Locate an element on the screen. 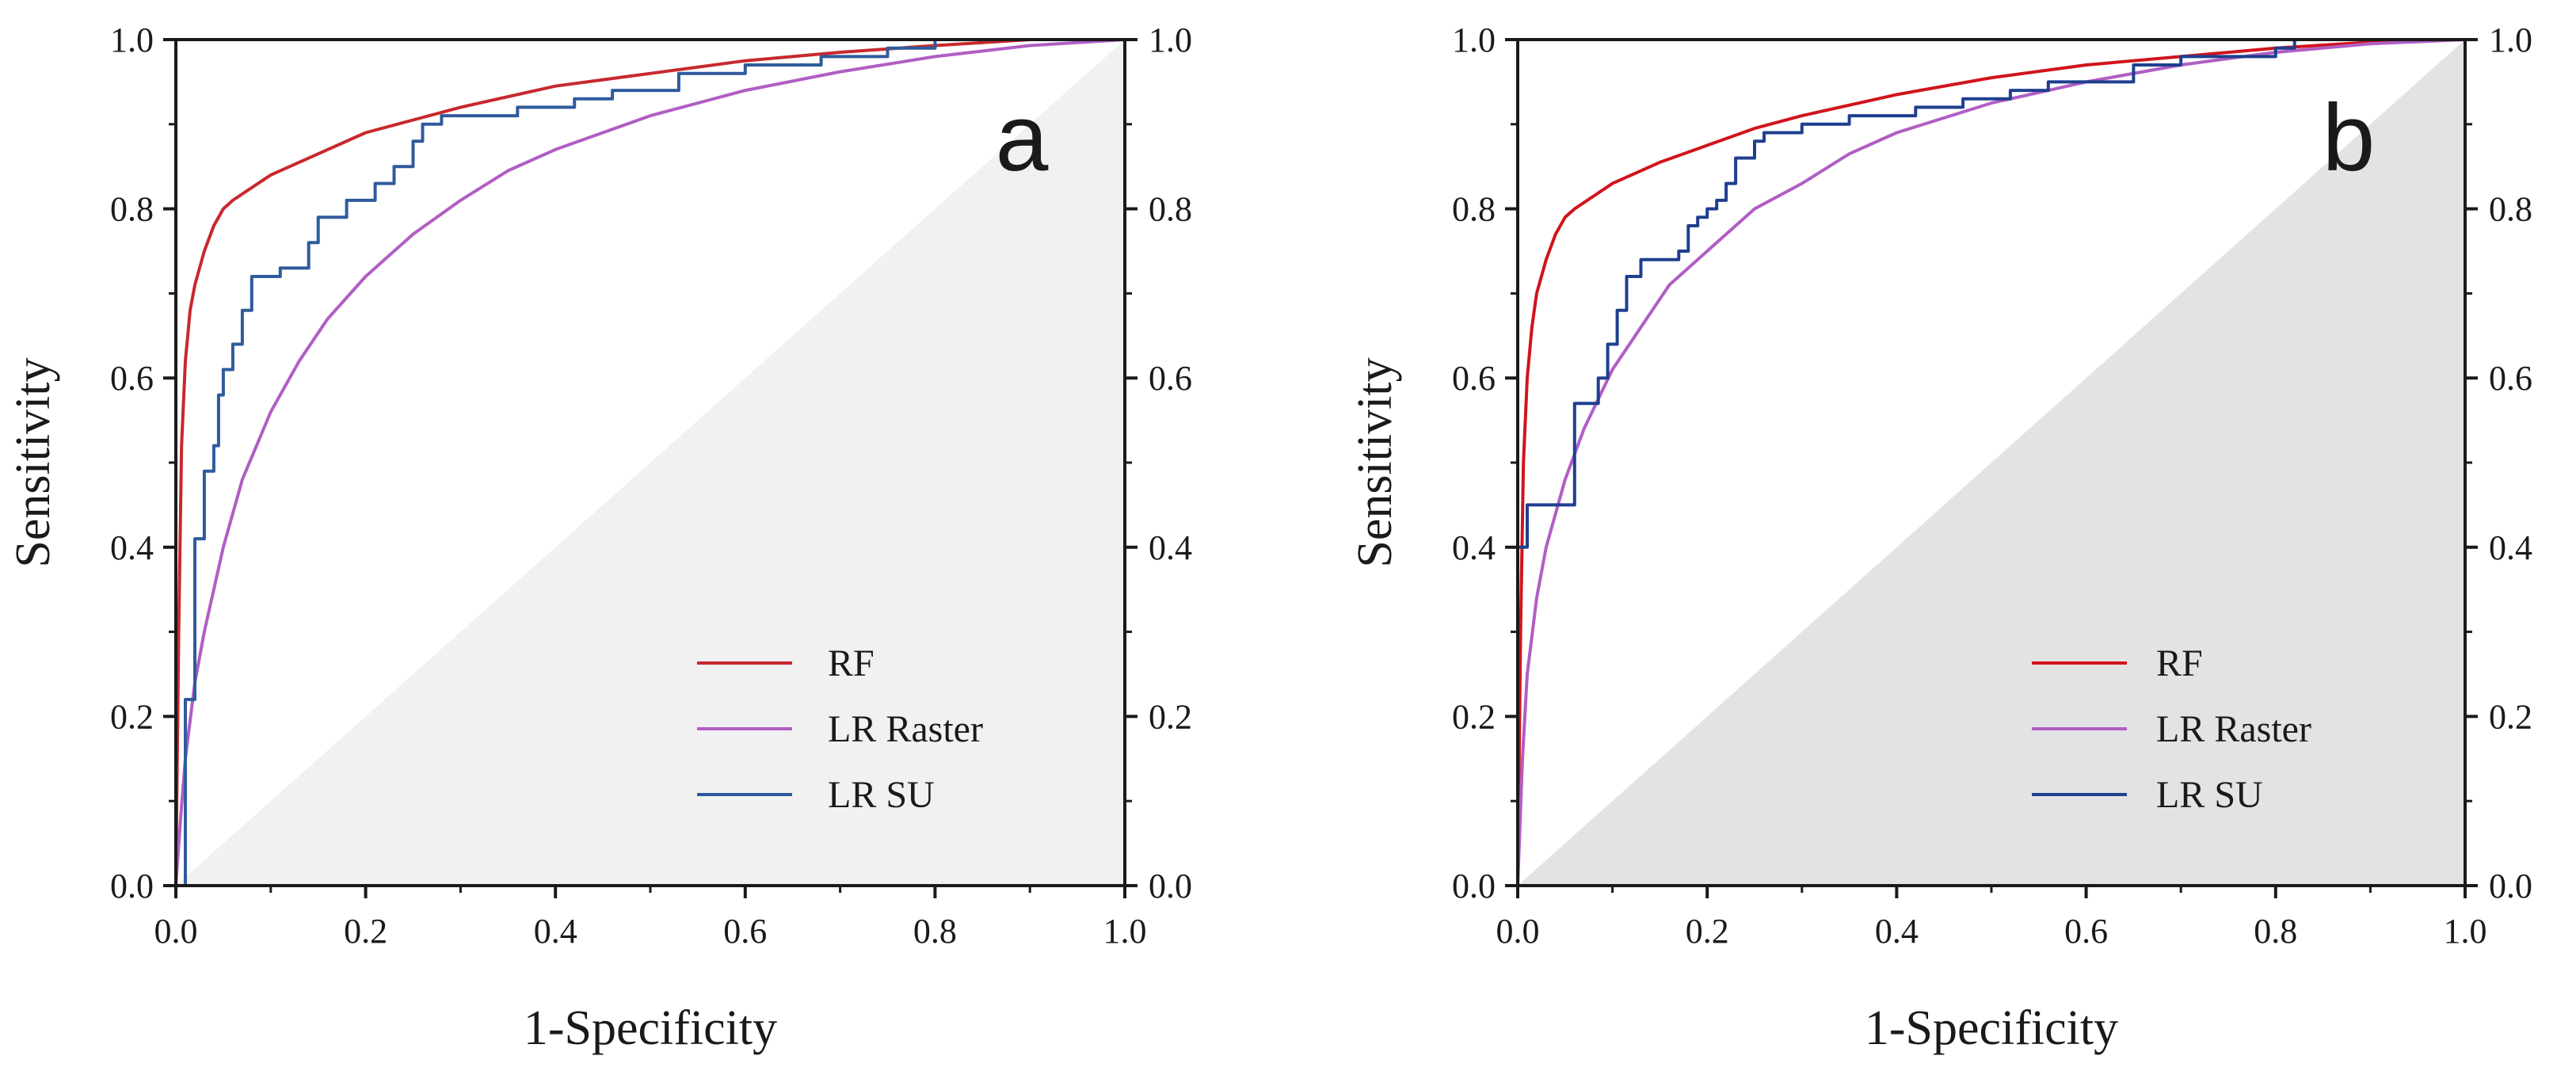  panel-label: b is located at coordinates (2349, 138).